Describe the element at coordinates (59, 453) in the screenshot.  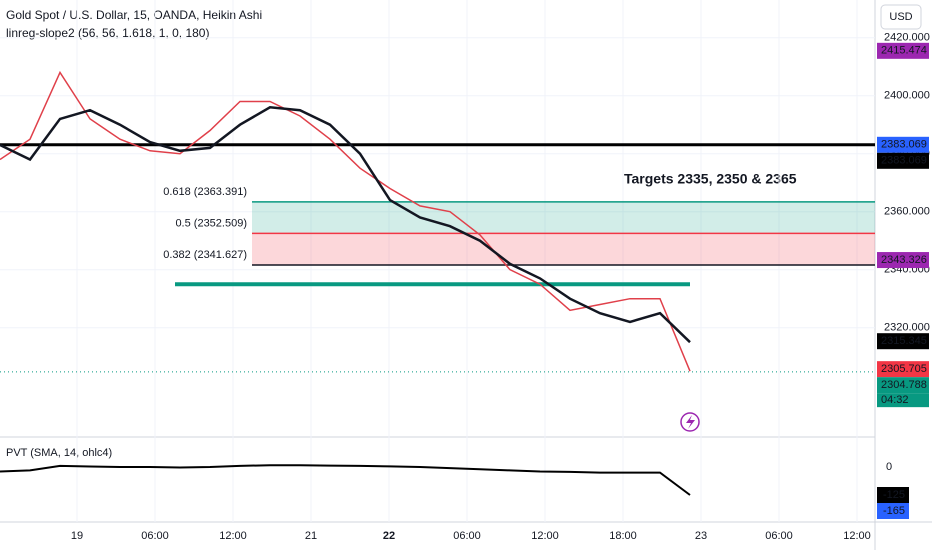
I see `pvt-title: PVT (SMA, 14, ohlc4)` at that location.